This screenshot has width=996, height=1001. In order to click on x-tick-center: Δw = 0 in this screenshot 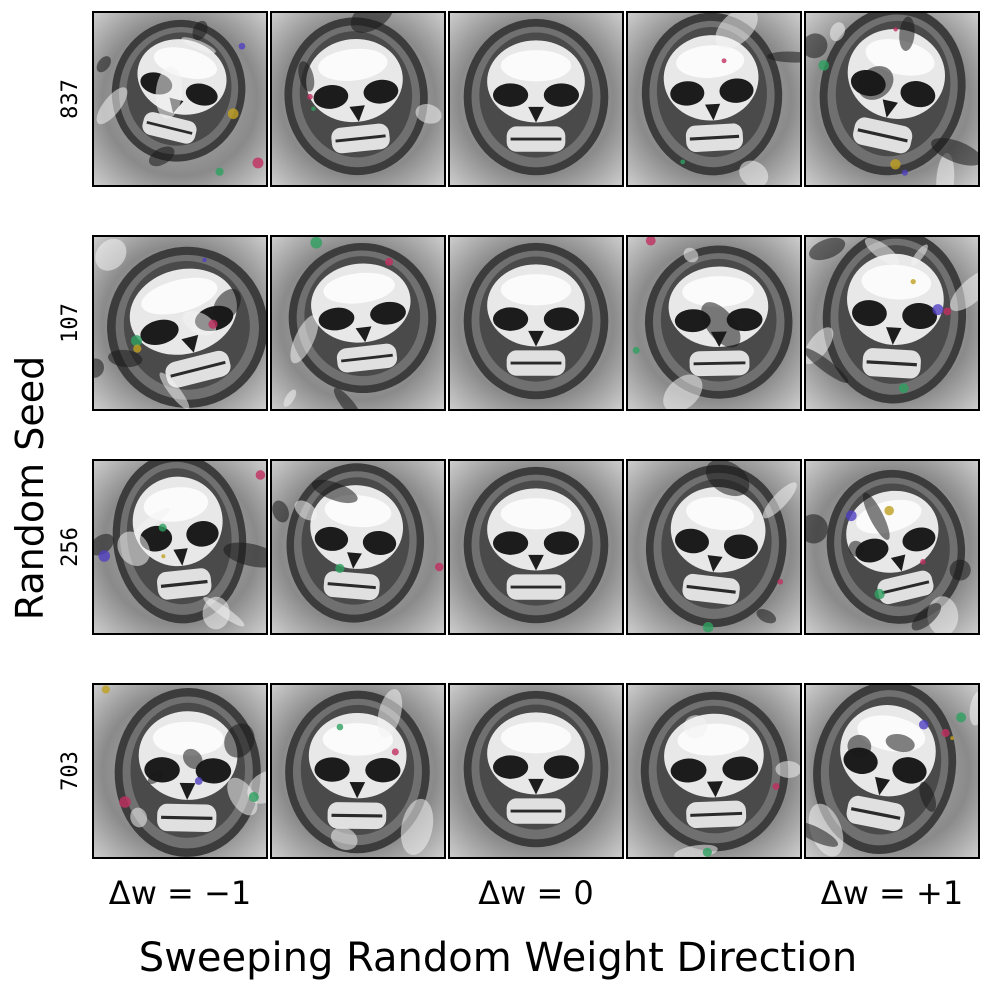, I will do `click(536, 893)`.